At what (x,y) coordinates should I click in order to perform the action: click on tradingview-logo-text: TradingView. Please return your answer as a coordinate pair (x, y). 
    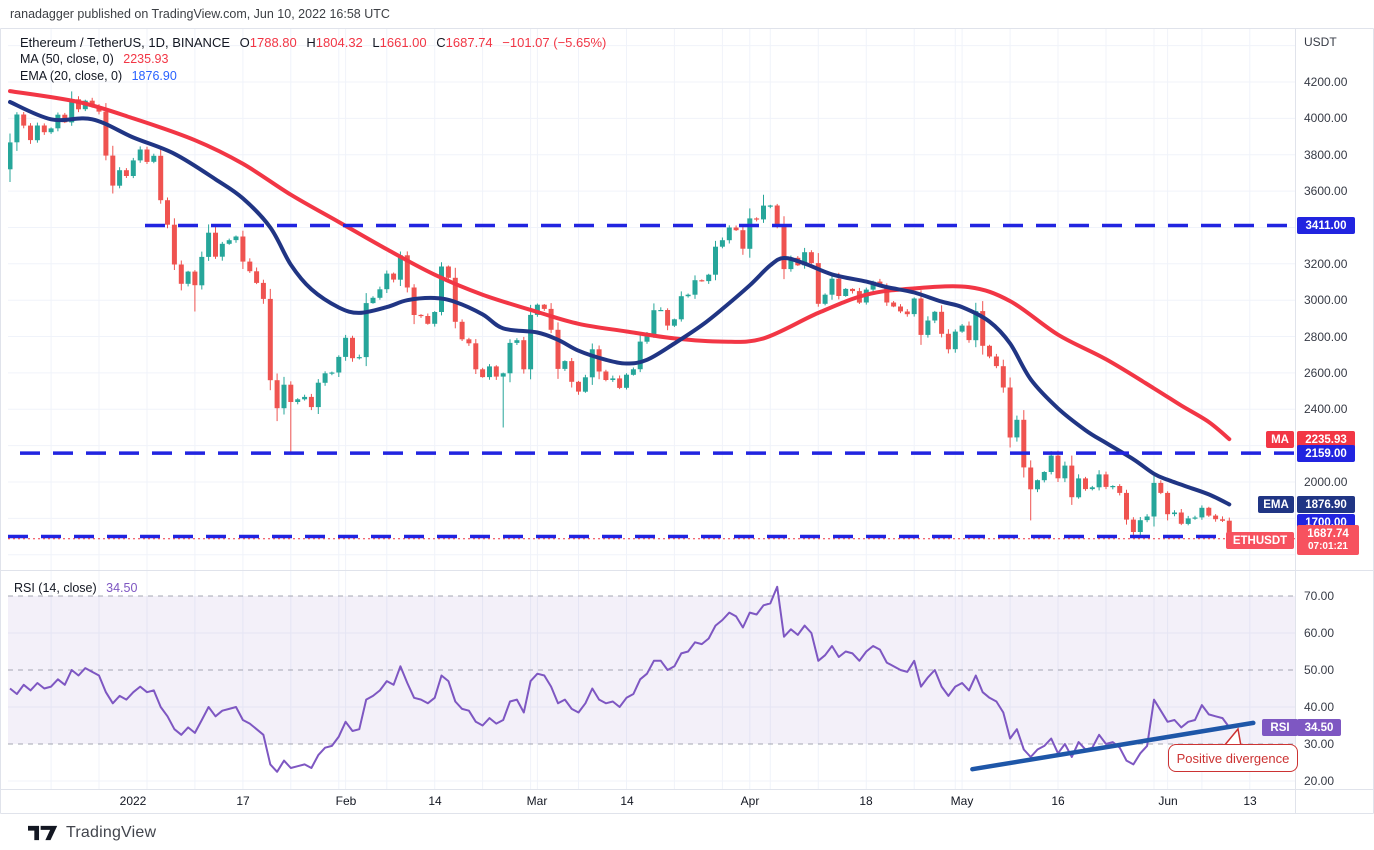
    Looking at the image, I should click on (111, 832).